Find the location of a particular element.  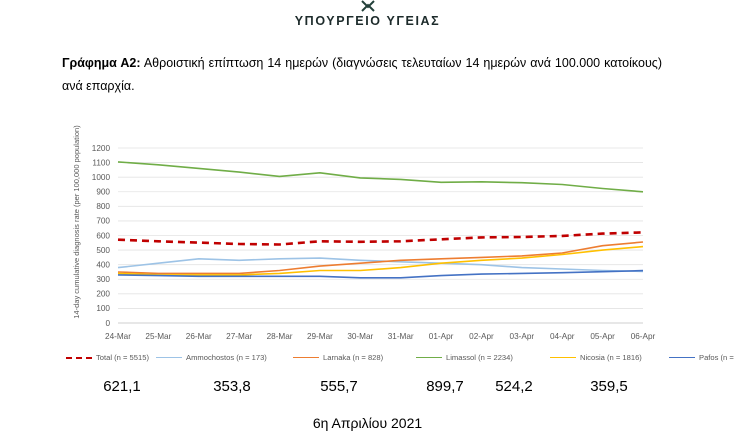

x-tick-label: 31-Mar is located at coordinates (401, 336).